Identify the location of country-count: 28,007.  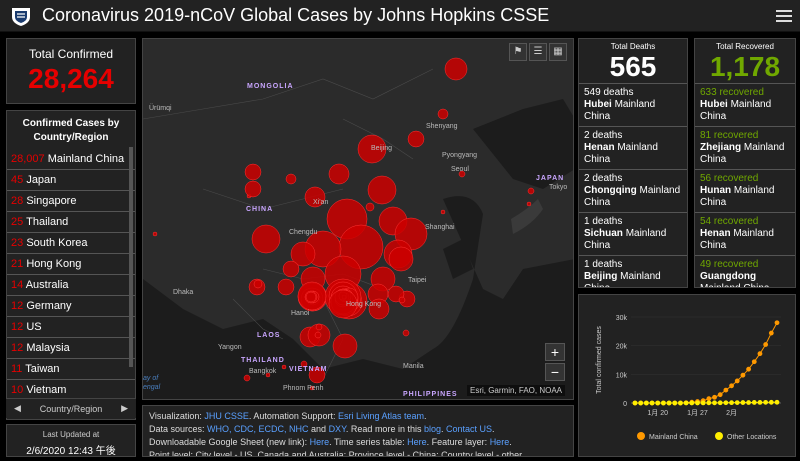
(28, 159).